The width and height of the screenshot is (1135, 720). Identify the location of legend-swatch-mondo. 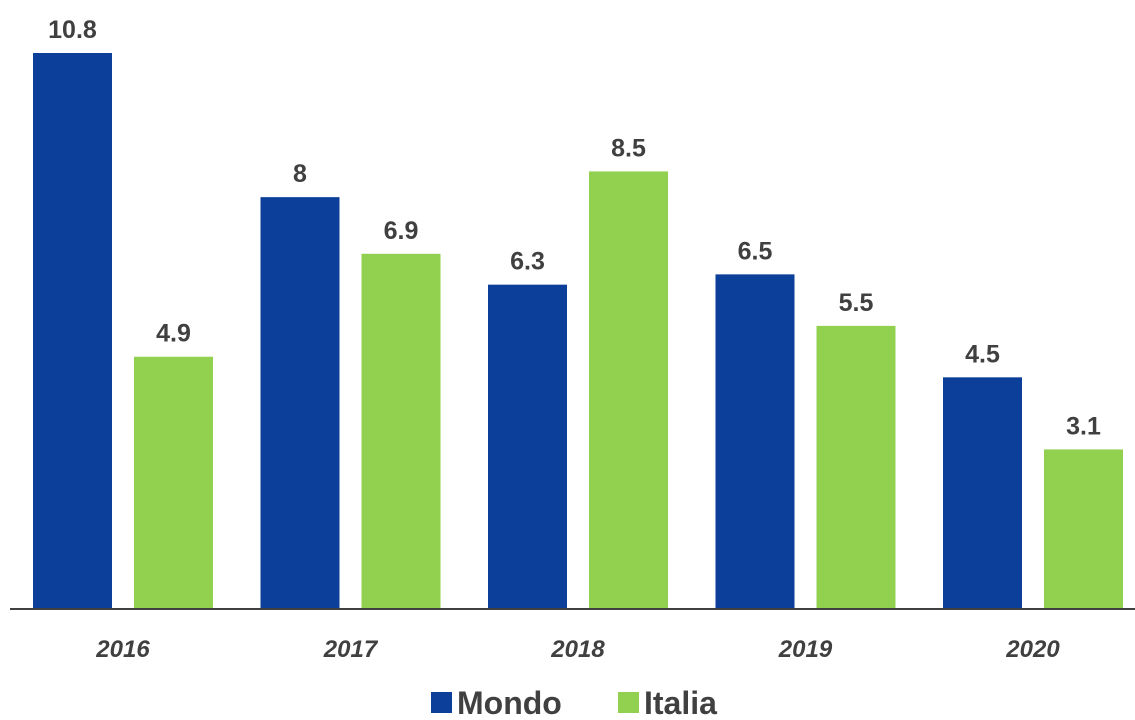
(441, 702).